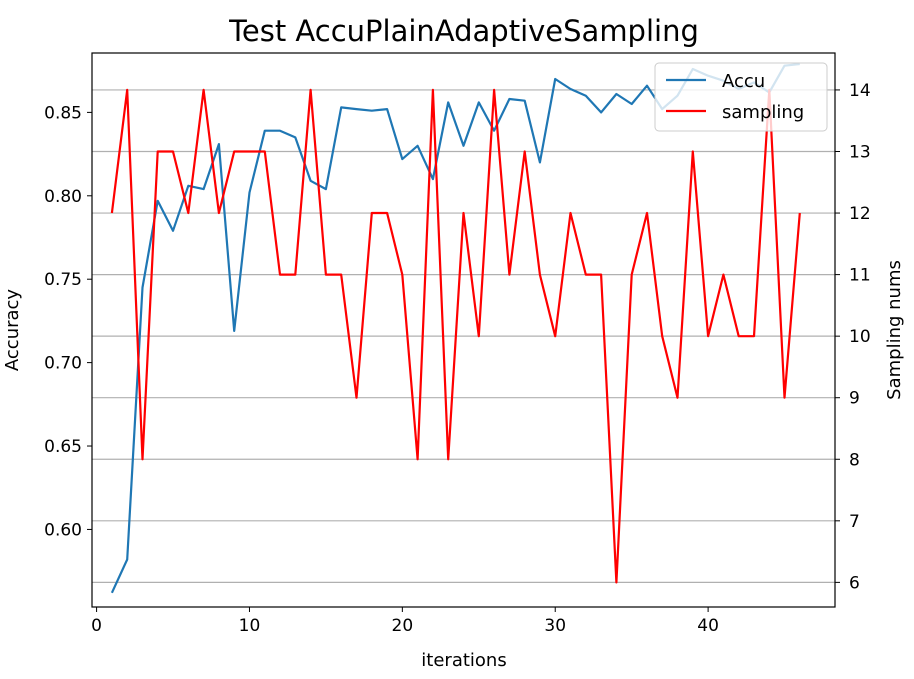 The width and height of the screenshot is (914, 679). I want to click on y-axis-right: 6 7 8 9 10 11 12 13 14, so click(853, 337).